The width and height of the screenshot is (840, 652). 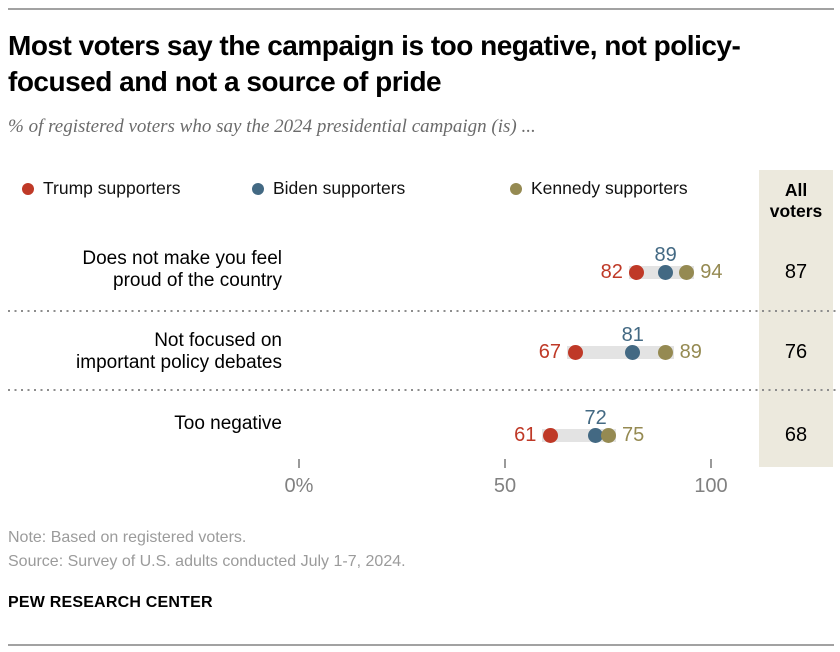 What do you see at coordinates (633, 435) in the screenshot?
I see `value-label-kennedy: 75` at bounding box center [633, 435].